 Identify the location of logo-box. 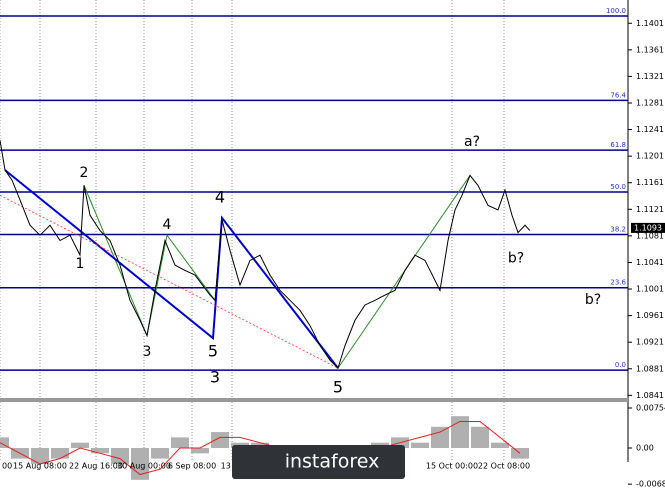
(318, 462).